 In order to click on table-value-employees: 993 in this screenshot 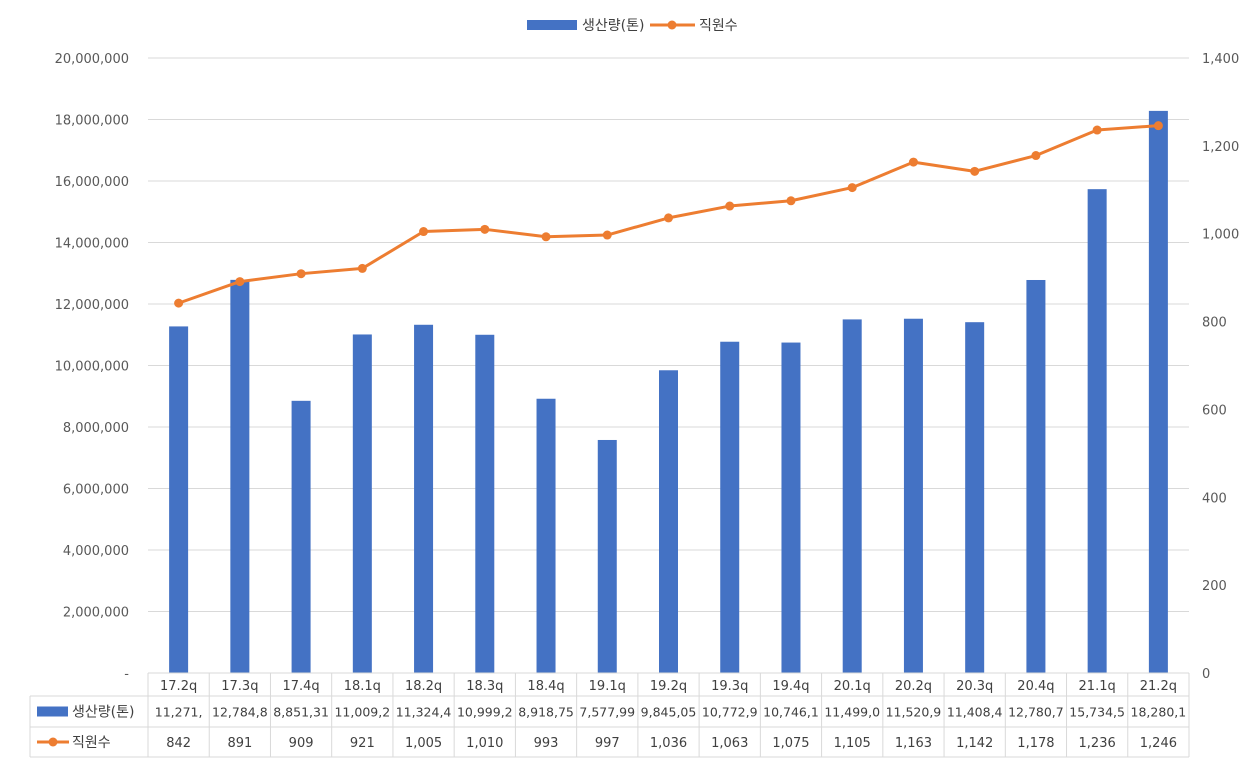, I will do `click(546, 743)`.